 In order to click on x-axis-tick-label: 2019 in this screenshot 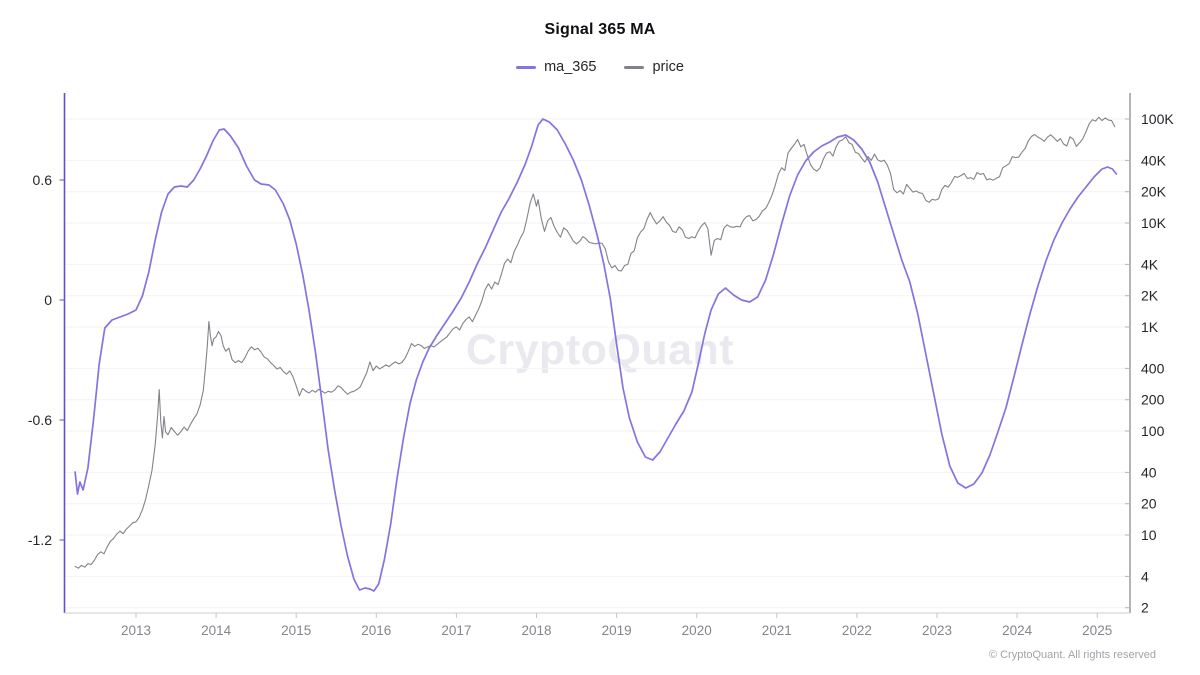, I will do `click(617, 630)`.